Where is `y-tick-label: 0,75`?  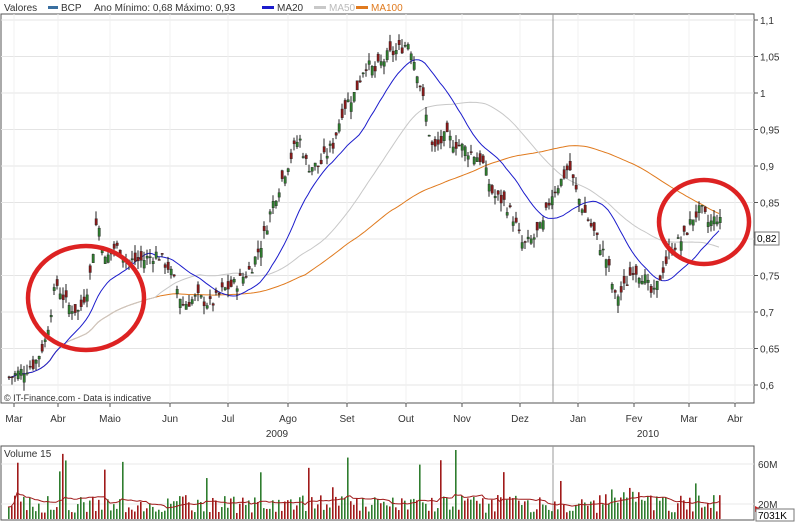 y-tick-label: 0,75 is located at coordinates (770, 277).